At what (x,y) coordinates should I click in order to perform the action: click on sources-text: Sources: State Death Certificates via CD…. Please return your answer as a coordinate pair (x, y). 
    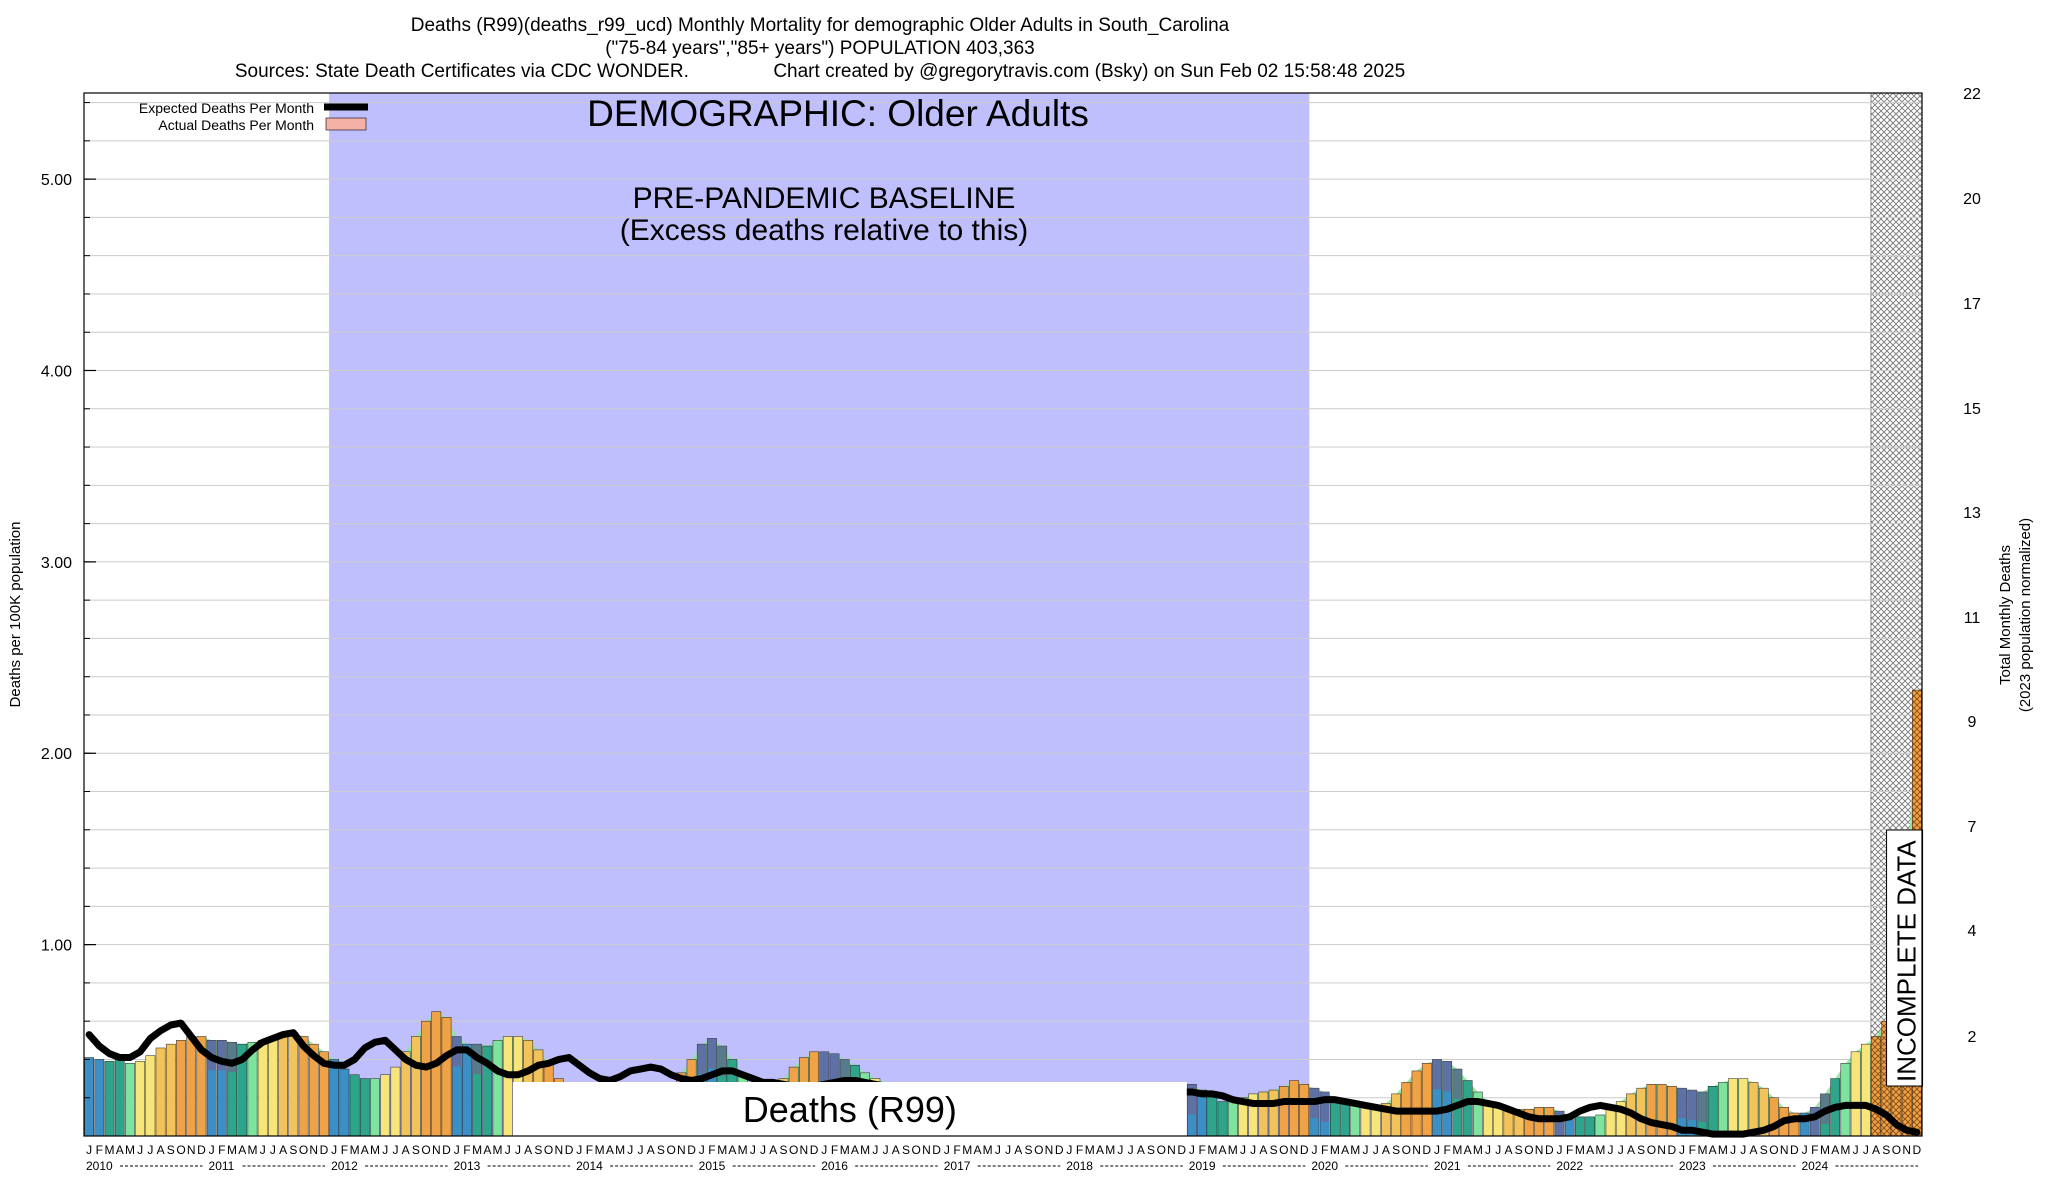
    Looking at the image, I should click on (461, 71).